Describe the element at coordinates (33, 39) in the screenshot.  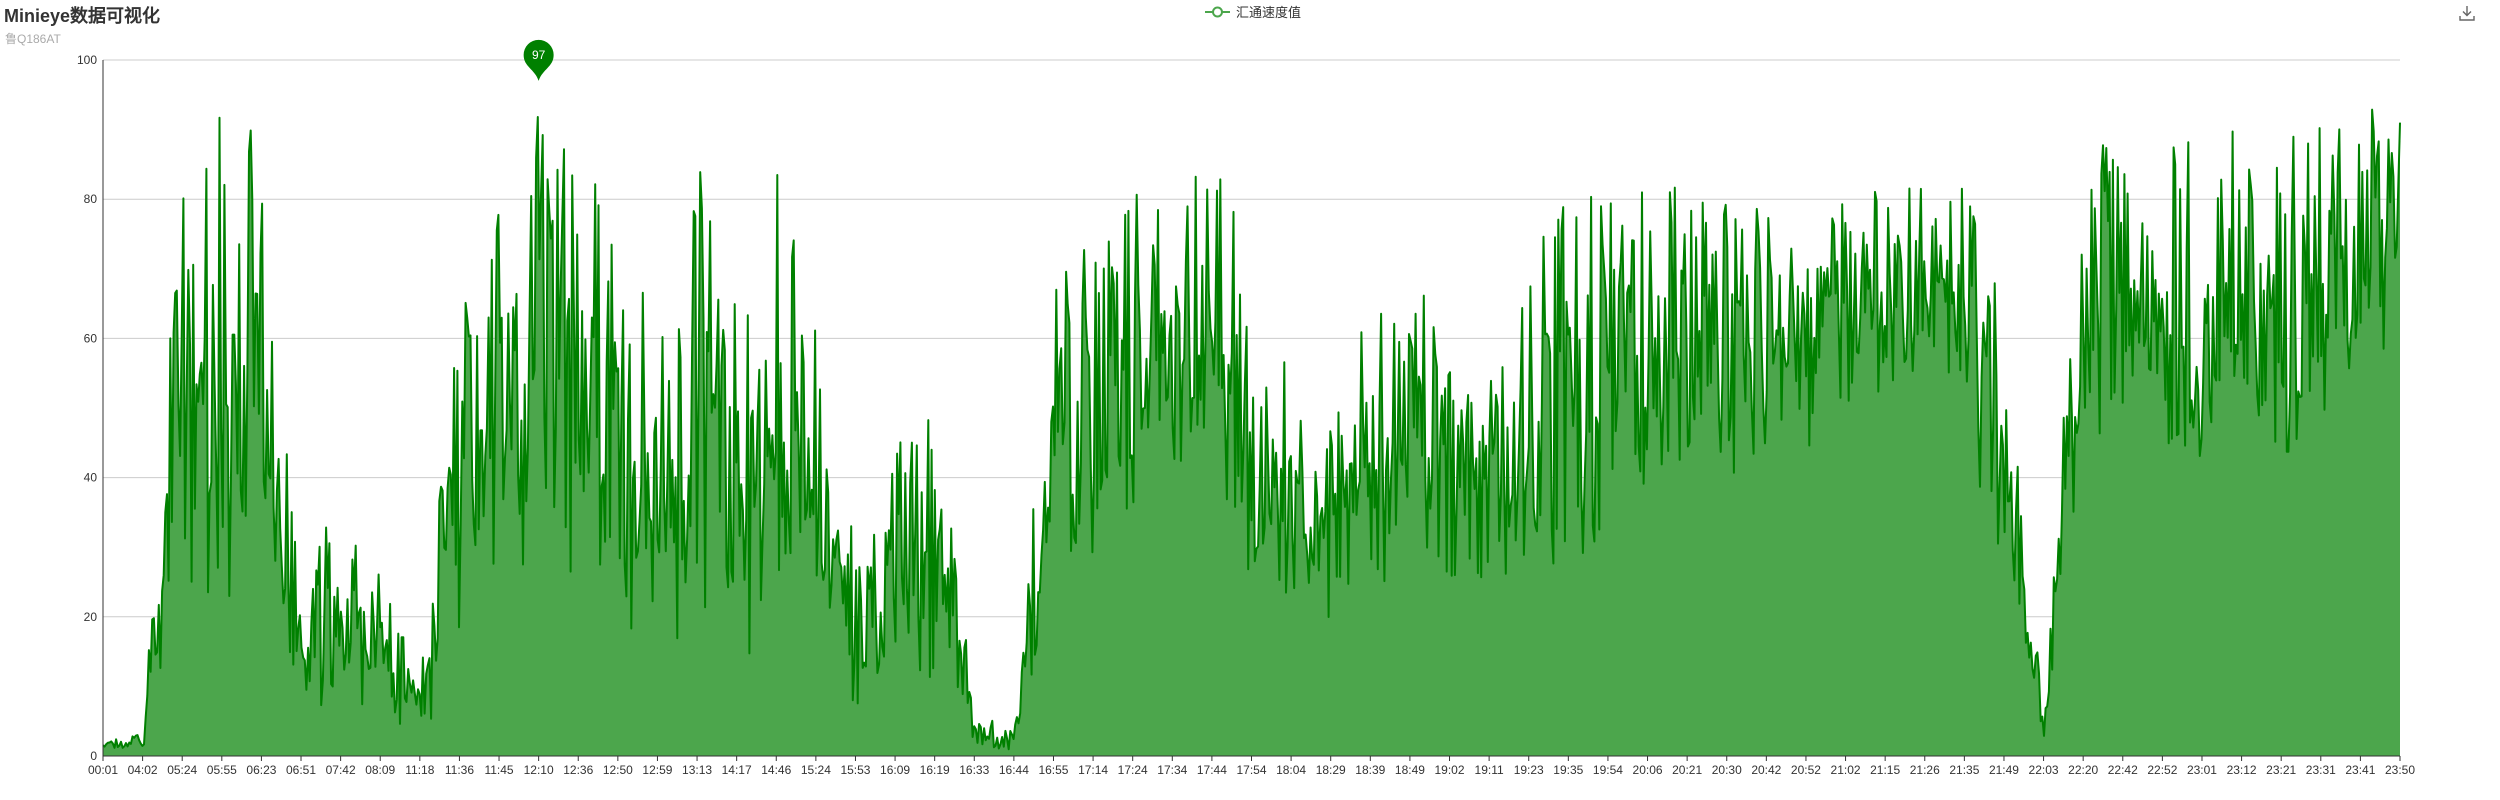
I see `chart-subtitle: 鲁Q186AT` at that location.